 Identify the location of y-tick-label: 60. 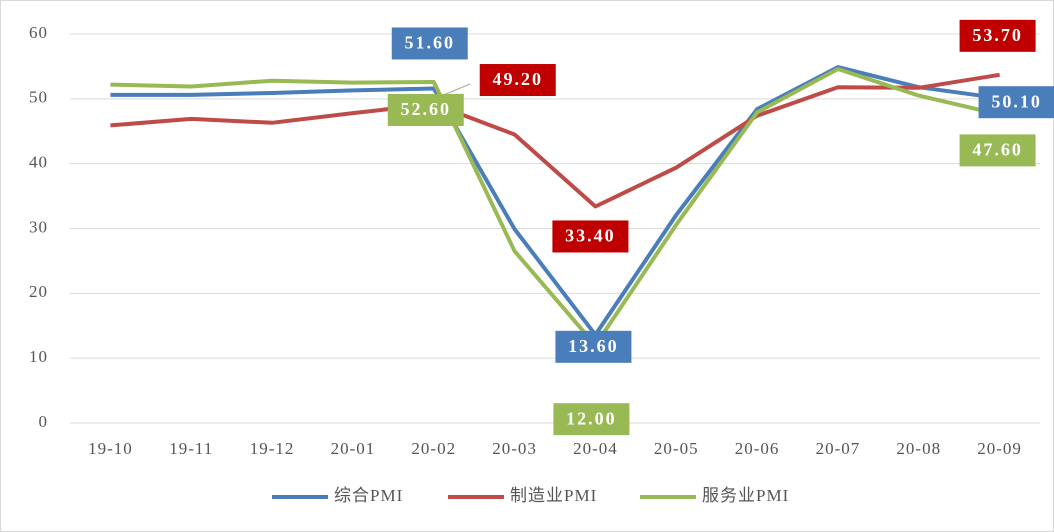
(38, 32).